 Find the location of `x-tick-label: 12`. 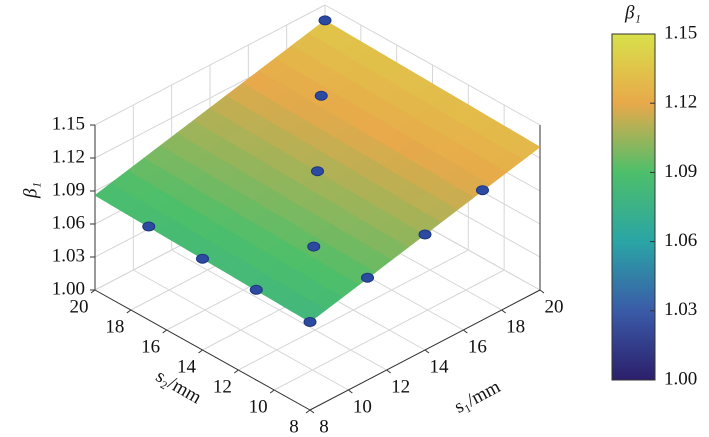

x-tick-label: 12 is located at coordinates (400, 386).